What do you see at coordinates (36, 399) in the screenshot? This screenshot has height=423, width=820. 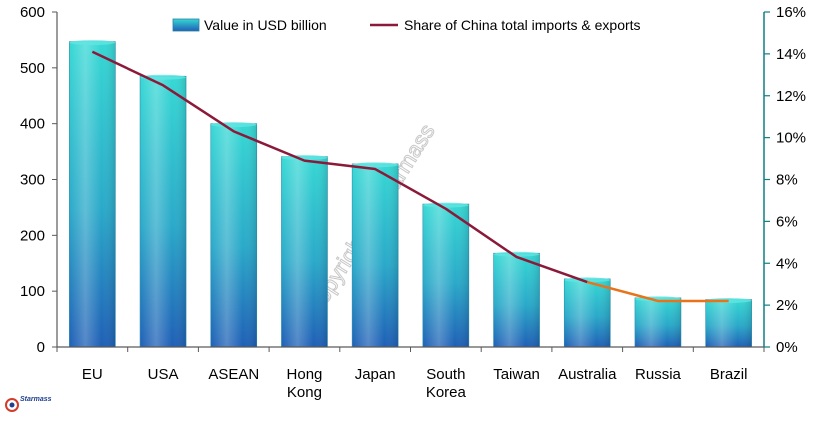 I see `logo-text: Starmass` at bounding box center [36, 399].